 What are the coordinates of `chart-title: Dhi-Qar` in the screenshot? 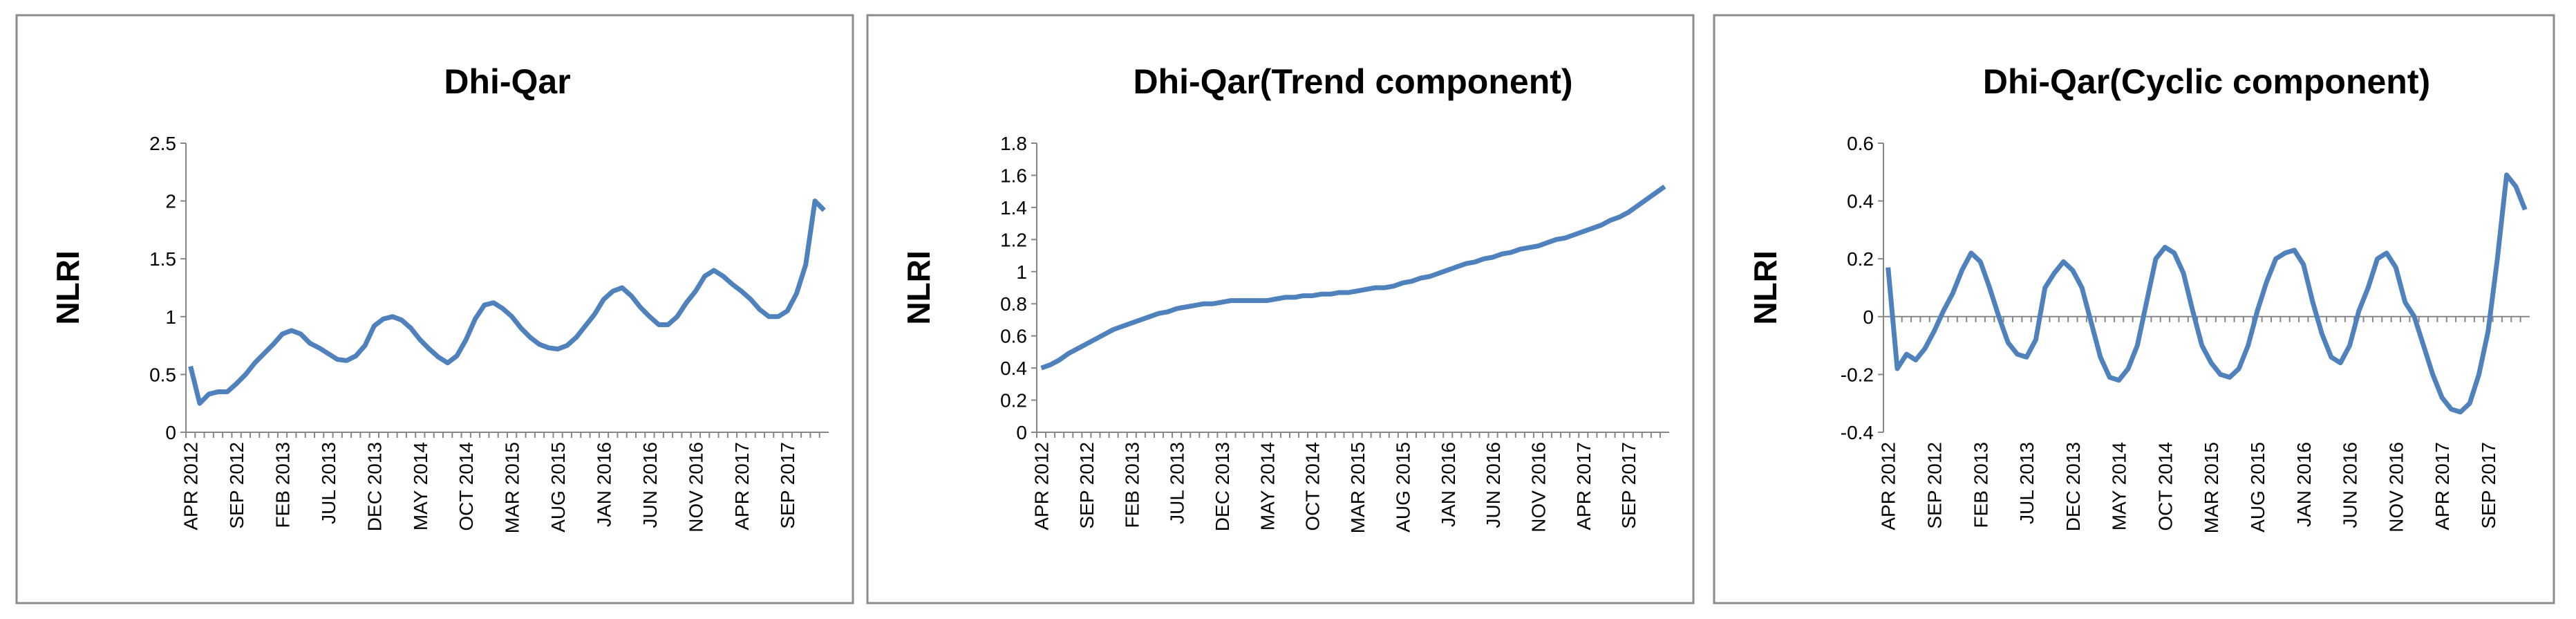 It's located at (507, 81).